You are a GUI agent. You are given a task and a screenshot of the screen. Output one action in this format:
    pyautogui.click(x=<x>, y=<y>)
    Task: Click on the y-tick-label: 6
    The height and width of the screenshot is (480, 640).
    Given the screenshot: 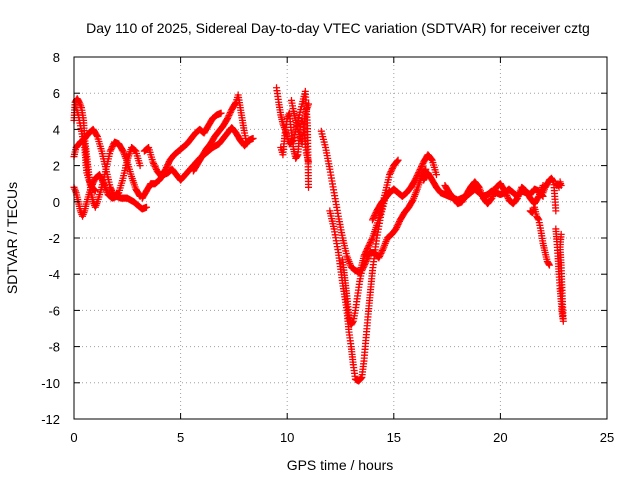 What is the action you would take?
    pyautogui.click(x=56, y=93)
    